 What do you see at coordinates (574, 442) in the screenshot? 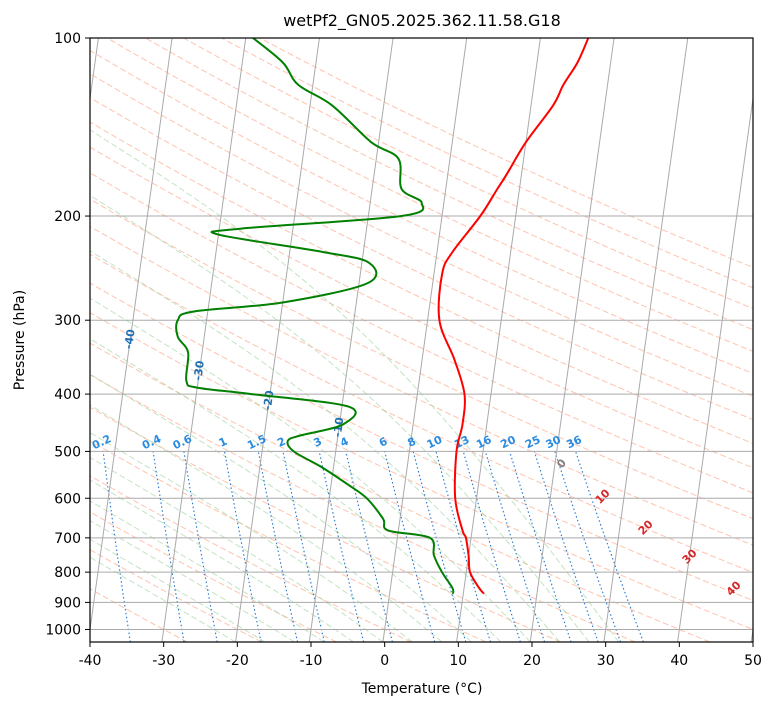
I see `mixing-ratio-label: 36` at bounding box center [574, 442].